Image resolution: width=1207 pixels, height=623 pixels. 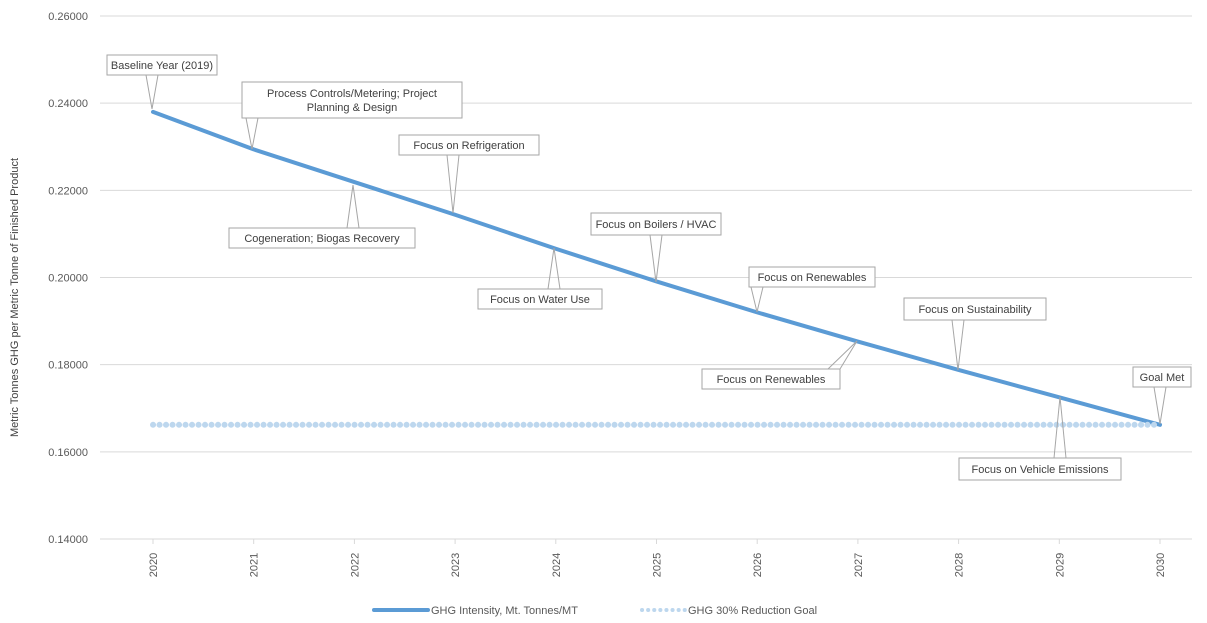 What do you see at coordinates (355, 565) in the screenshot?
I see `x-tick-label: 2022` at bounding box center [355, 565].